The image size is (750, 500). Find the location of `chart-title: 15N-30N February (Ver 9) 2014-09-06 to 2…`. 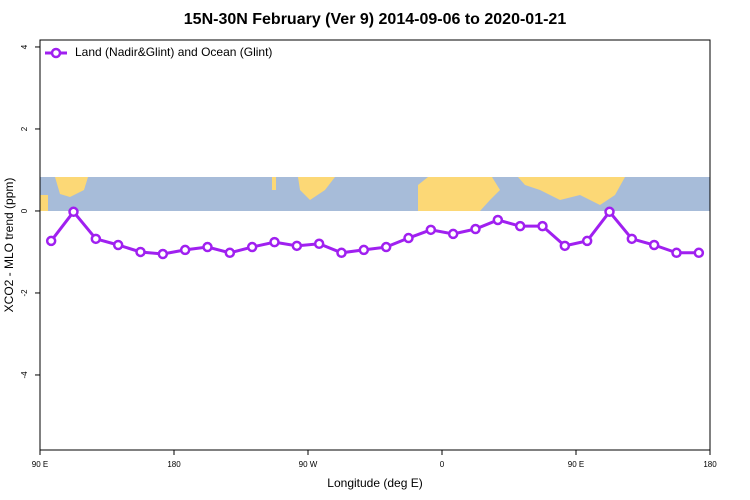

chart-title: 15N-30N February (Ver 9) 2014-09-06 to 2… is located at coordinates (375, 19).